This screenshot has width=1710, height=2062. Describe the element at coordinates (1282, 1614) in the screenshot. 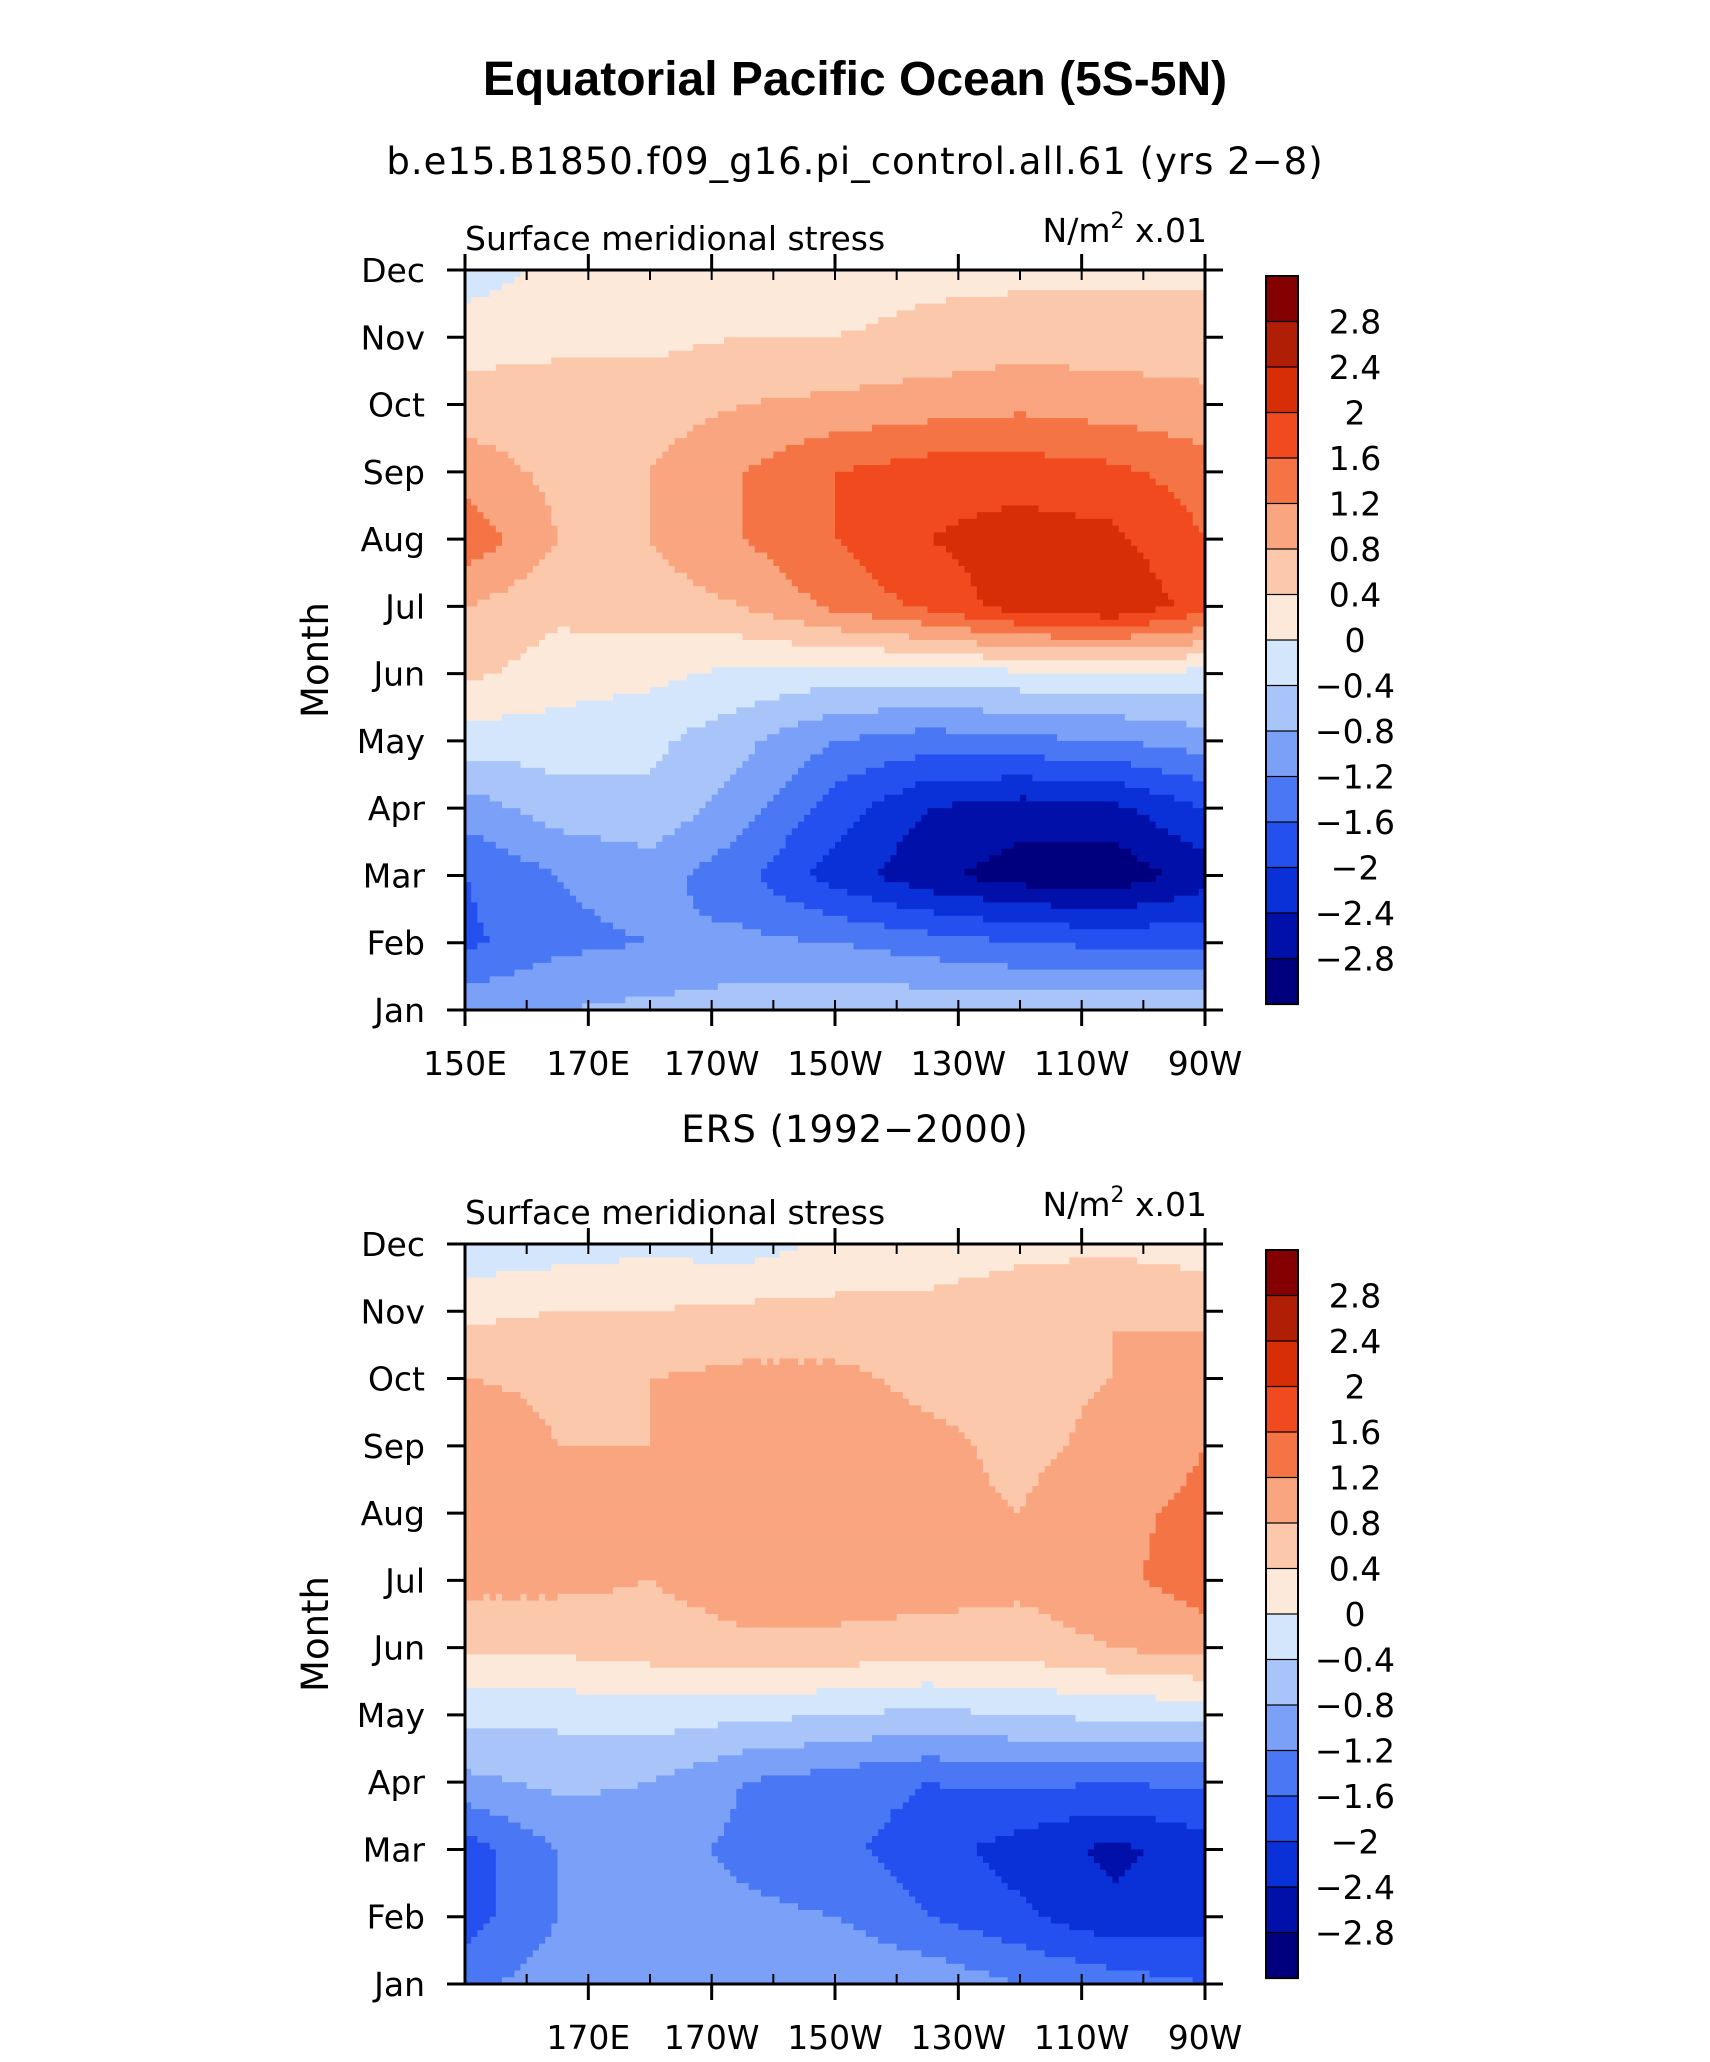

I see `colorbar-frame` at that location.